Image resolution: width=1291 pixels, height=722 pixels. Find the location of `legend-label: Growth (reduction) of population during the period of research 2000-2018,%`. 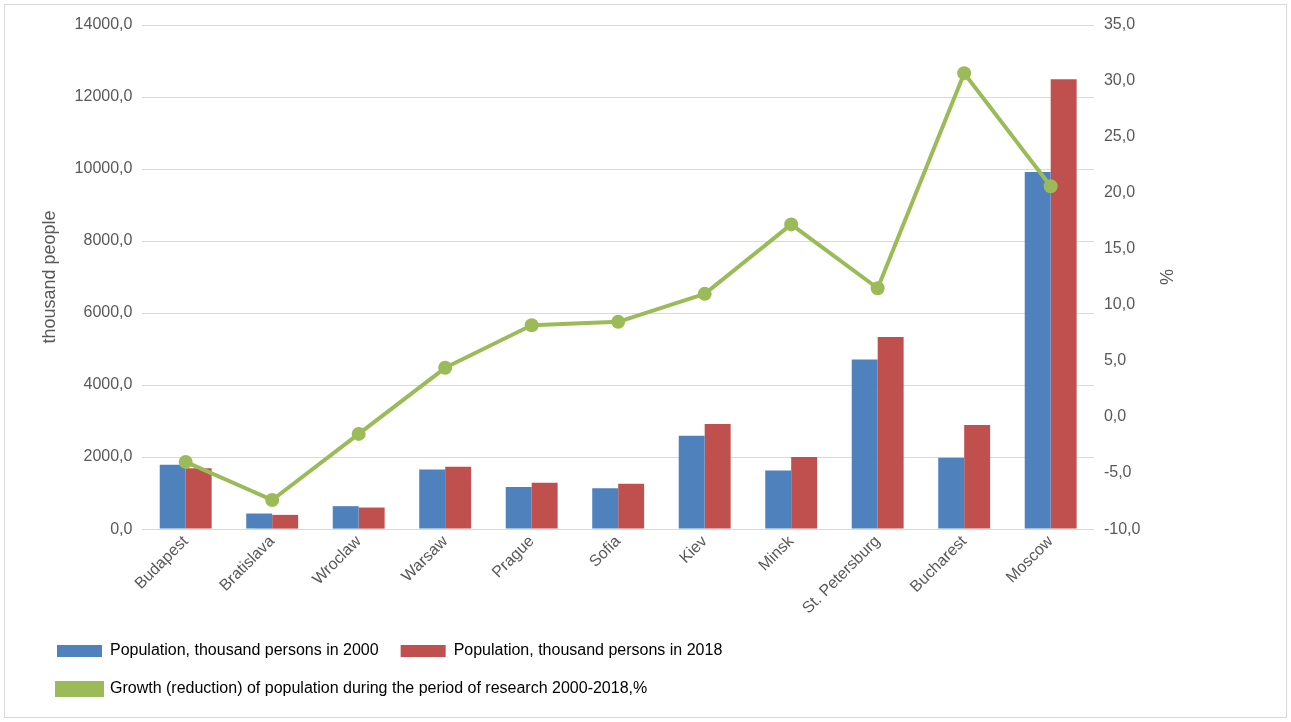

legend-label: Growth (reduction) of population during the period of research 2000-2018,% is located at coordinates (379, 688).